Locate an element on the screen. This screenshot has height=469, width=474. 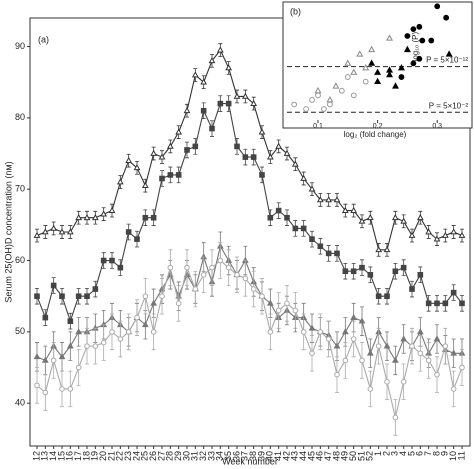
x-tick-label: 46 is located at coordinates (320, 456).